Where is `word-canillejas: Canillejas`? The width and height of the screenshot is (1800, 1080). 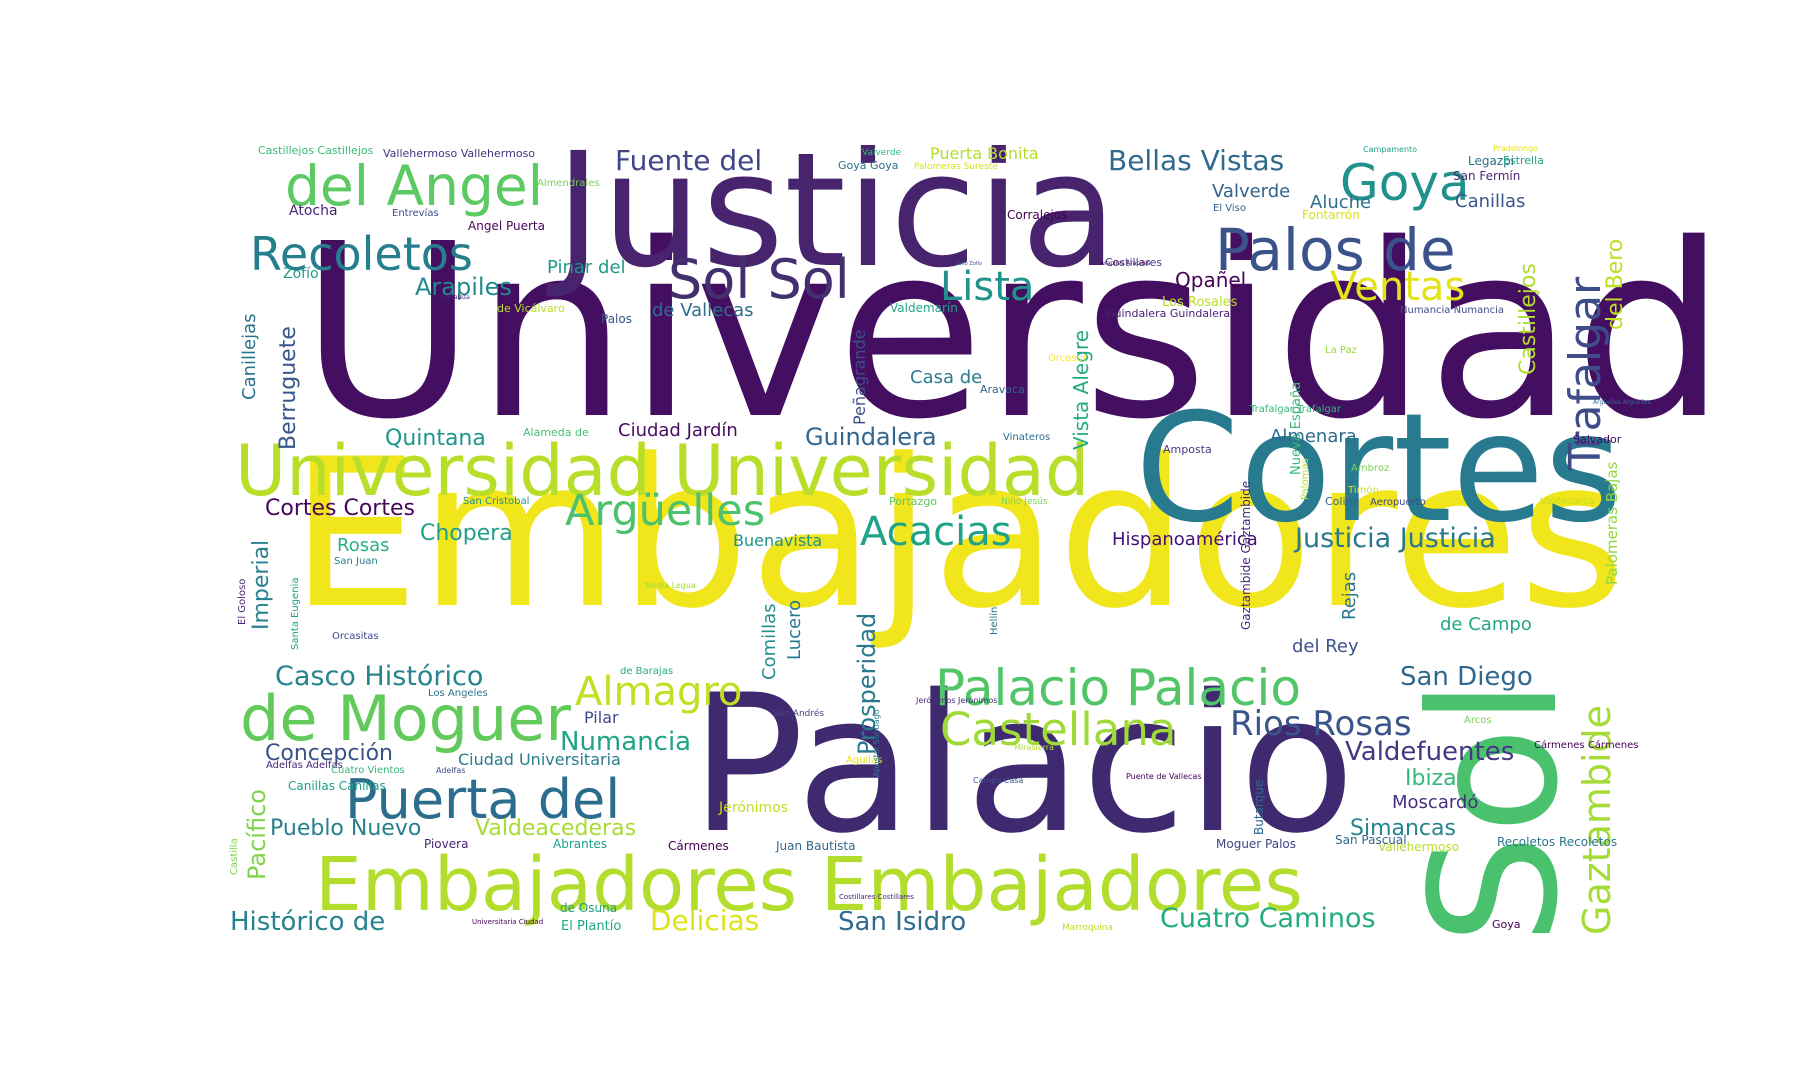 word-canillejas: Canillejas is located at coordinates (249, 357).